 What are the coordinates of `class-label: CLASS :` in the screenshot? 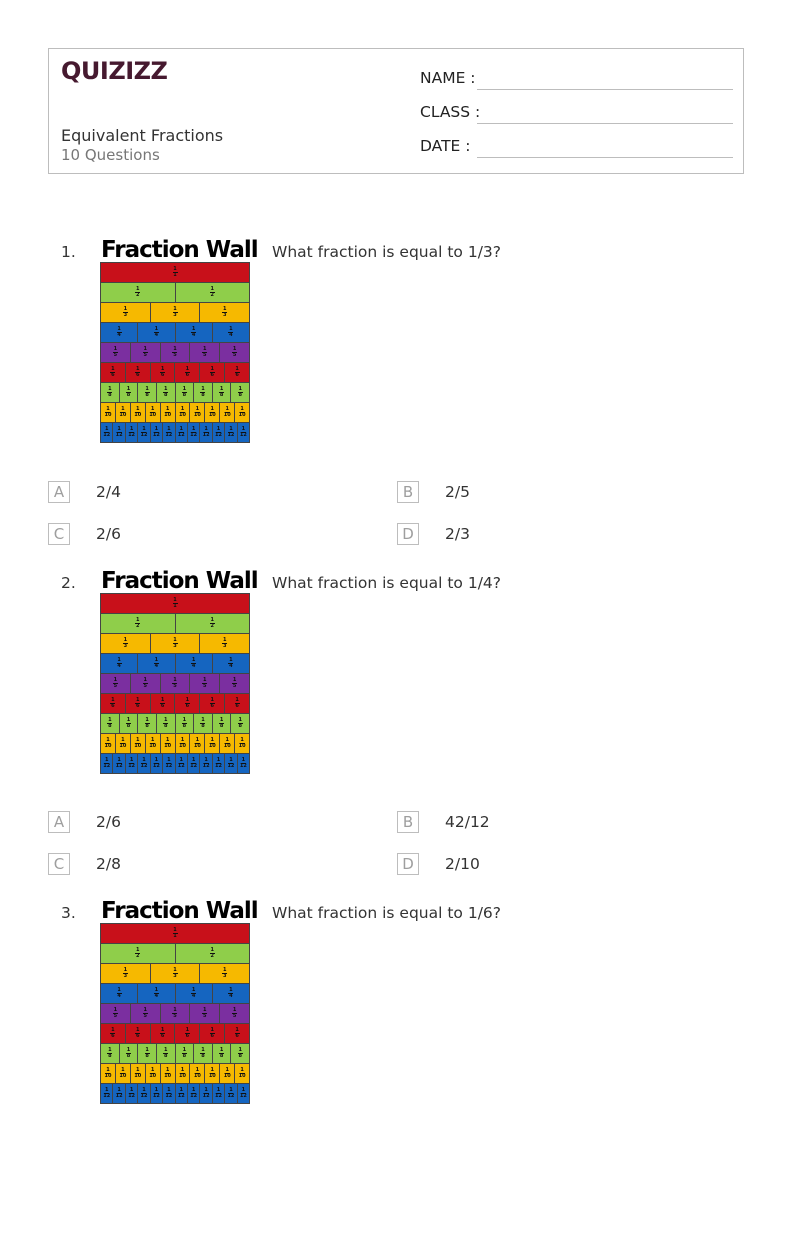 It's located at (450, 112).